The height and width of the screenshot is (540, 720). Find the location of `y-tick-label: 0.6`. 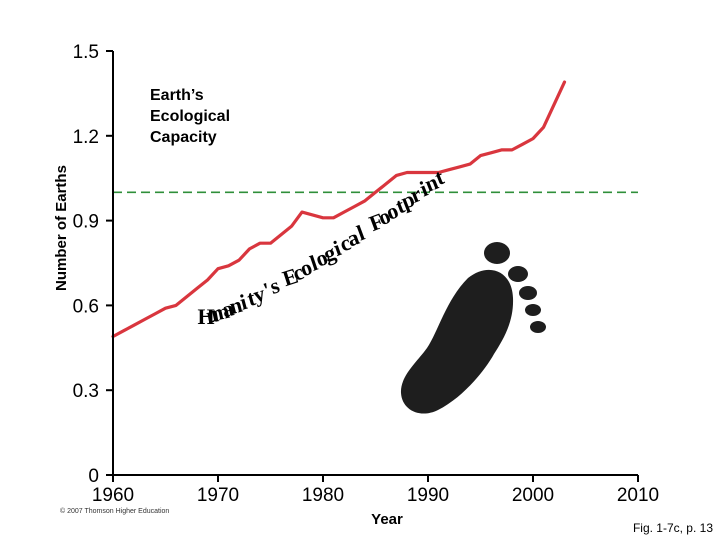

y-tick-label: 0.6 is located at coordinates (86, 306).